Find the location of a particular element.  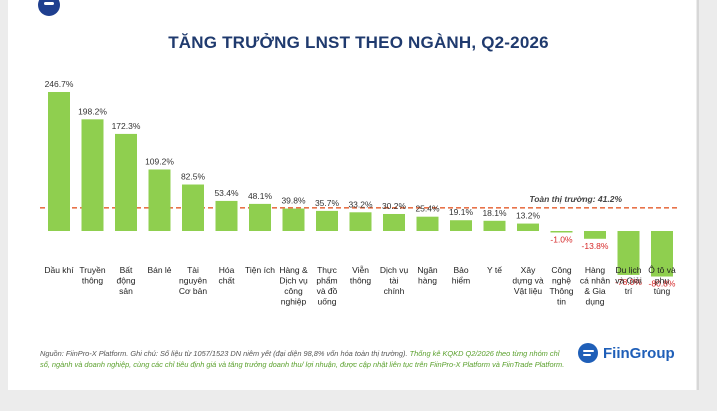

brand-name: FiinGroup is located at coordinates (639, 353).